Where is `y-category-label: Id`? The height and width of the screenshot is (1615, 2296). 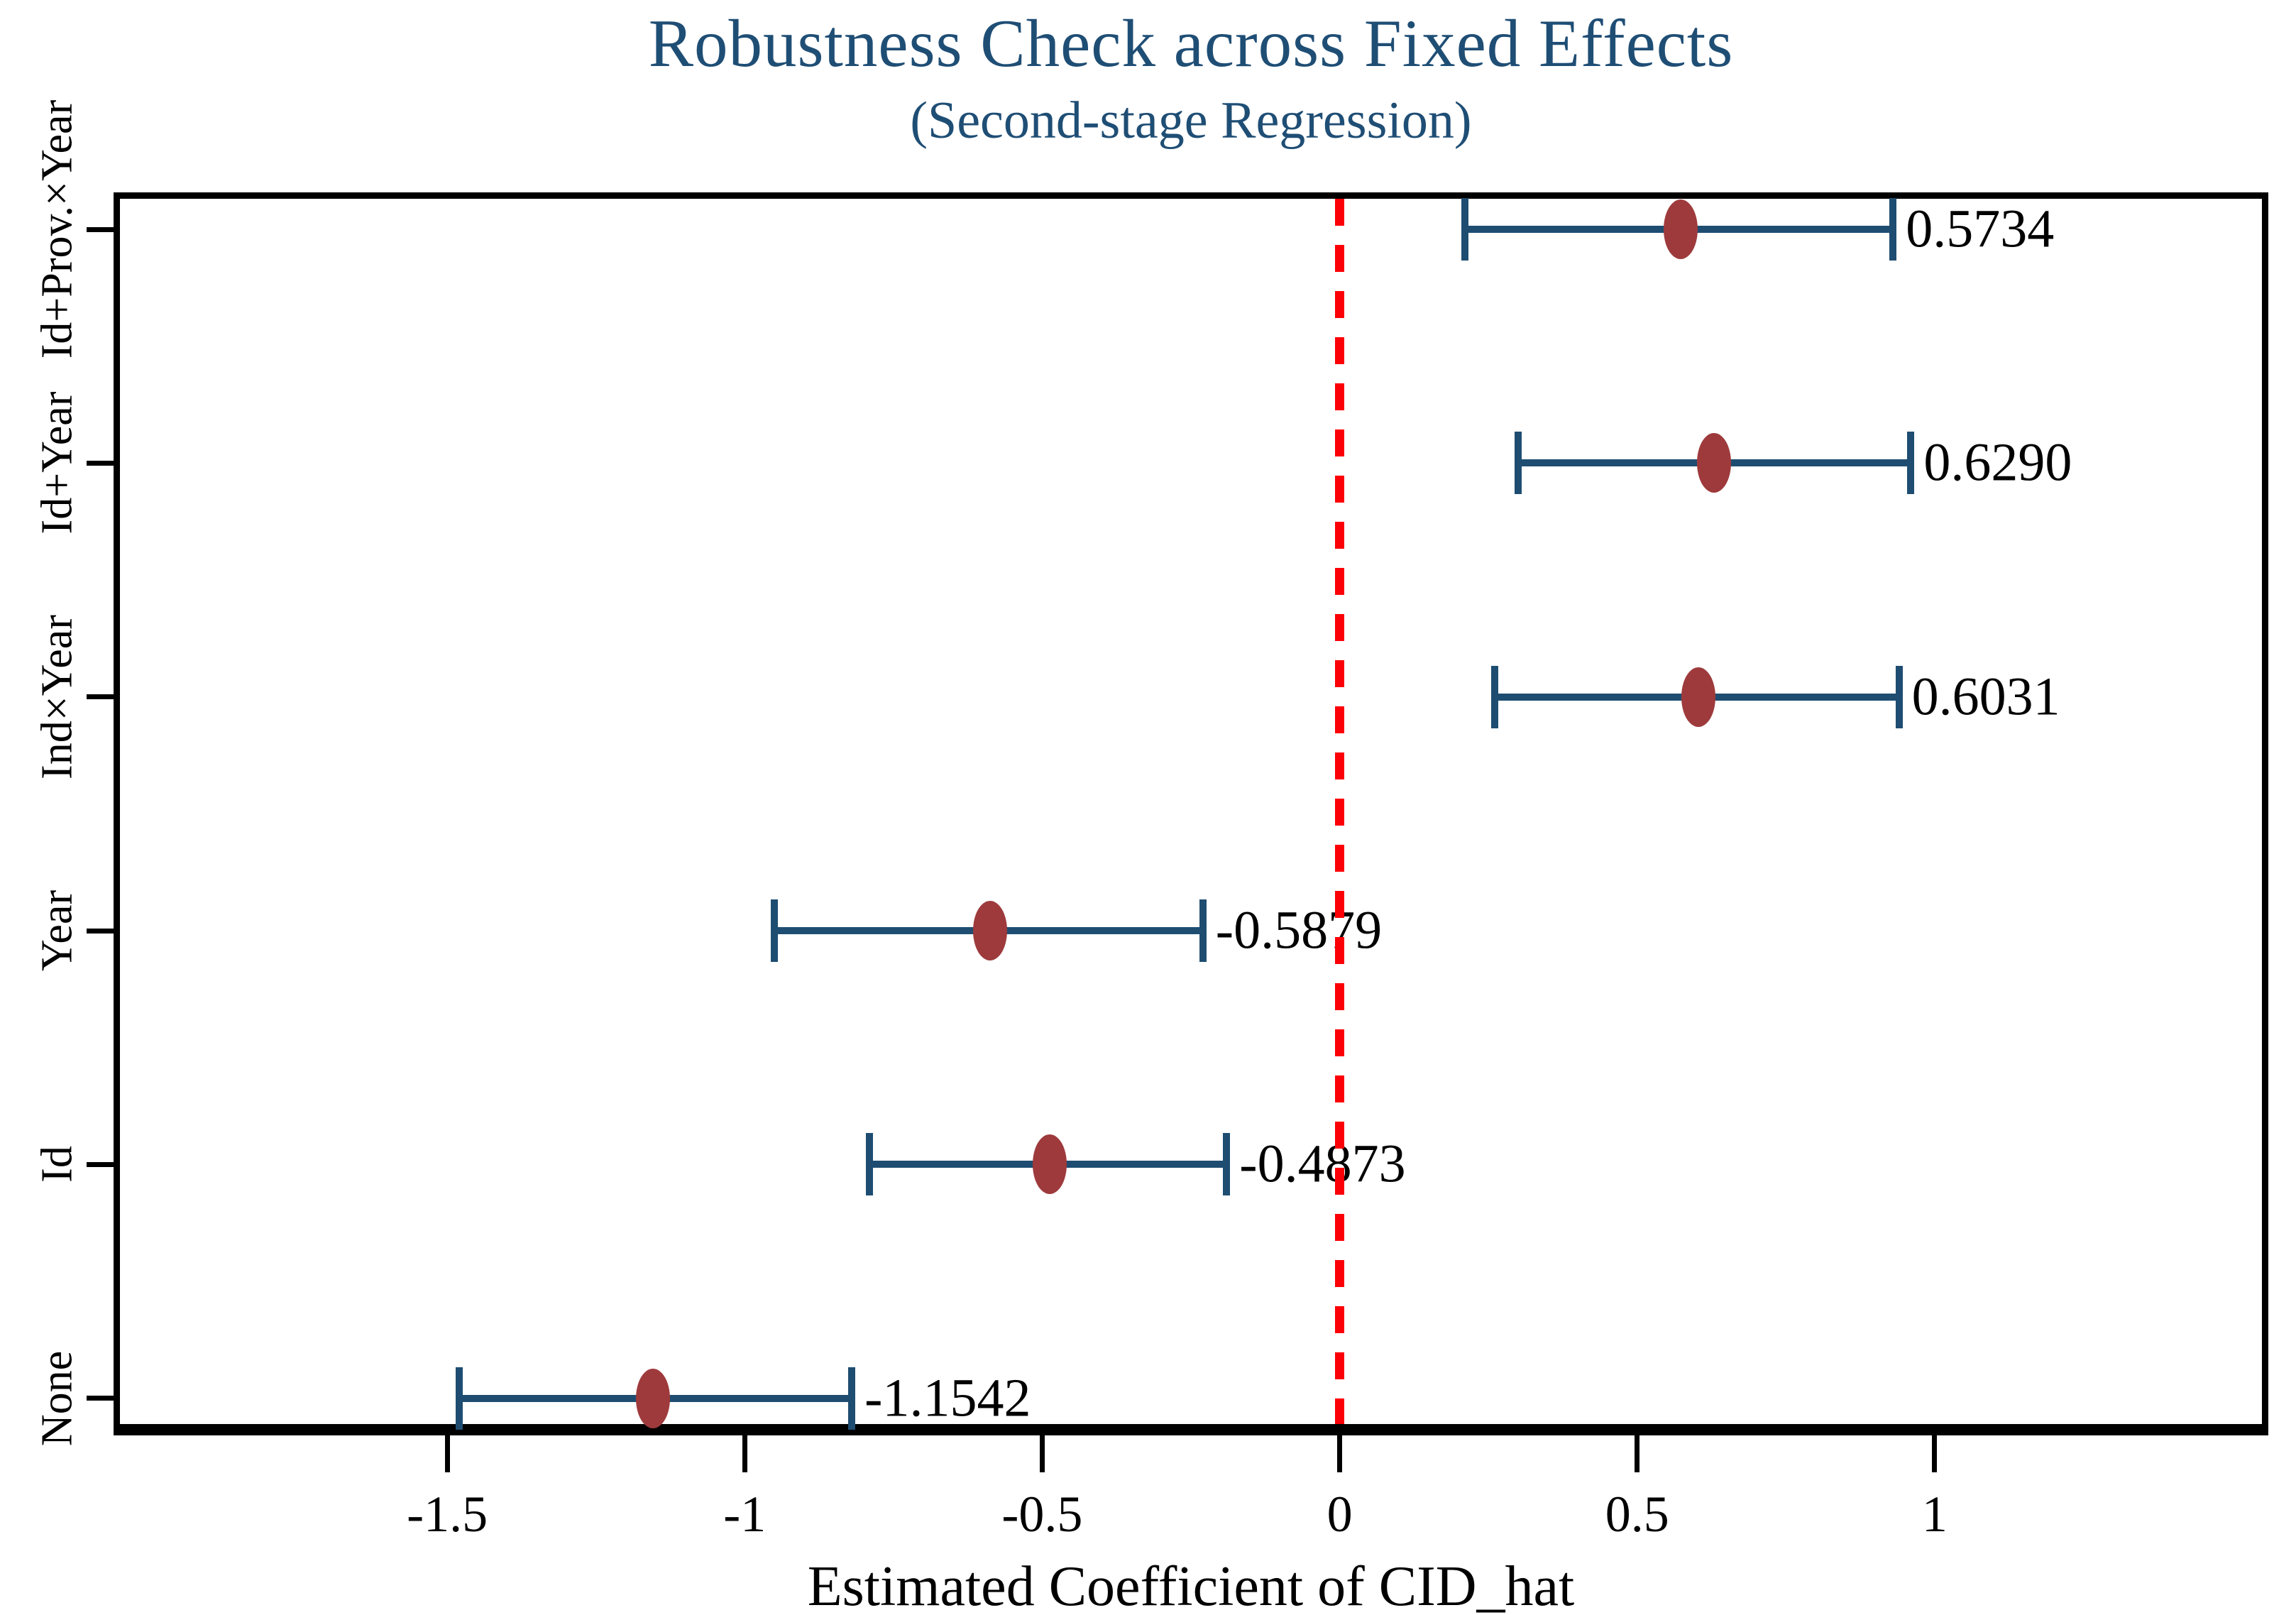 y-category-label: Id is located at coordinates (57, 1165).